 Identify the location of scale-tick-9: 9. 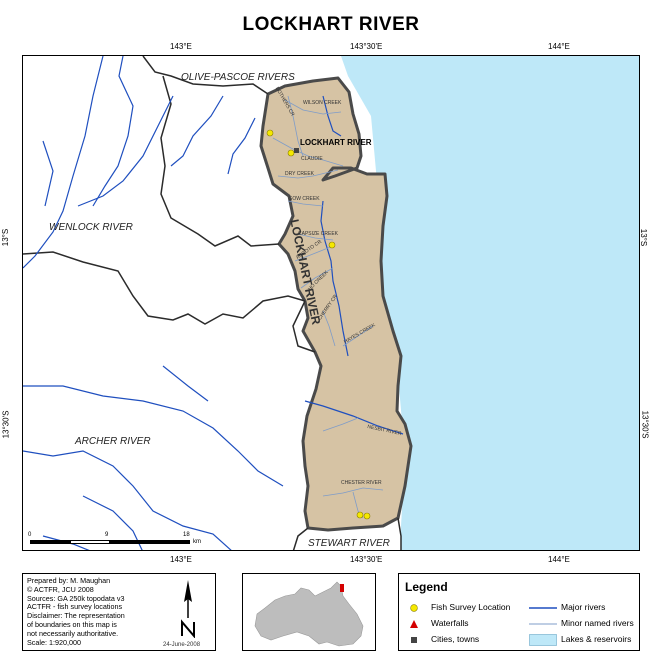
(107, 535).